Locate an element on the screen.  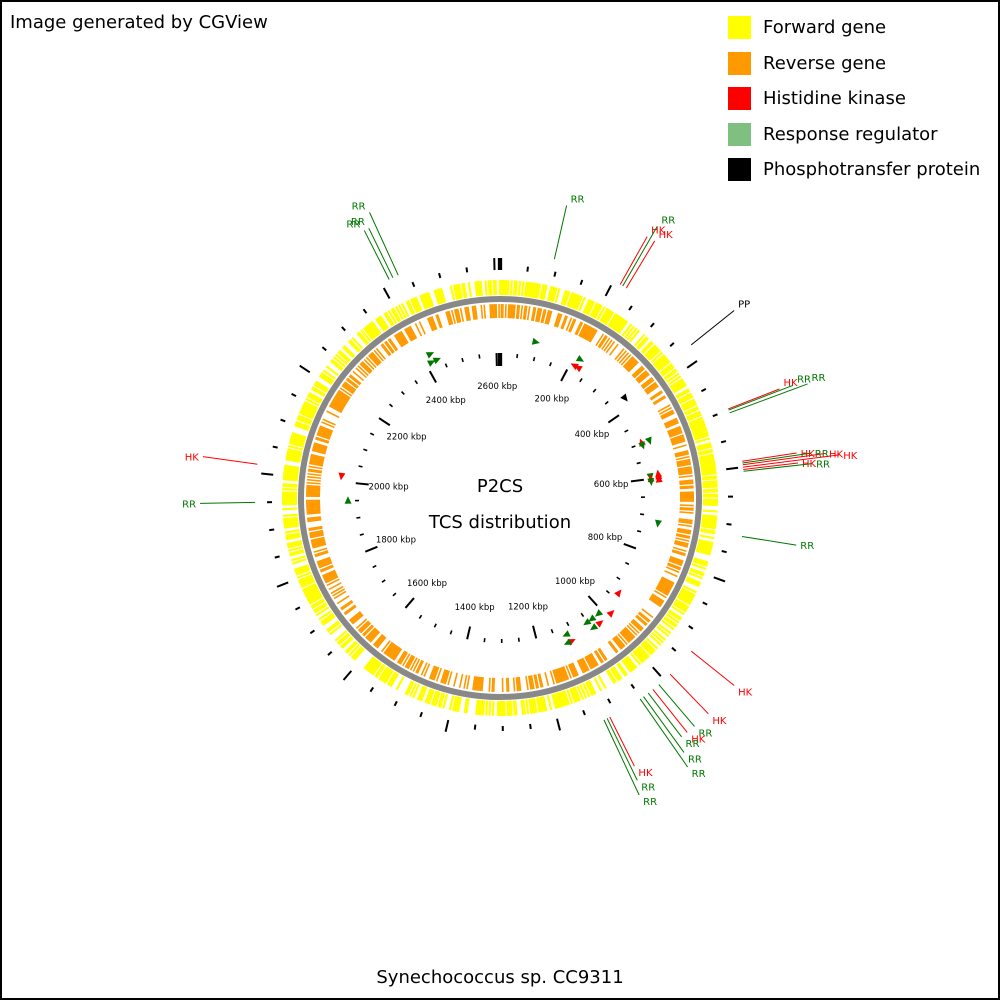
legend-label: Response regulator is located at coordinates (850, 134).